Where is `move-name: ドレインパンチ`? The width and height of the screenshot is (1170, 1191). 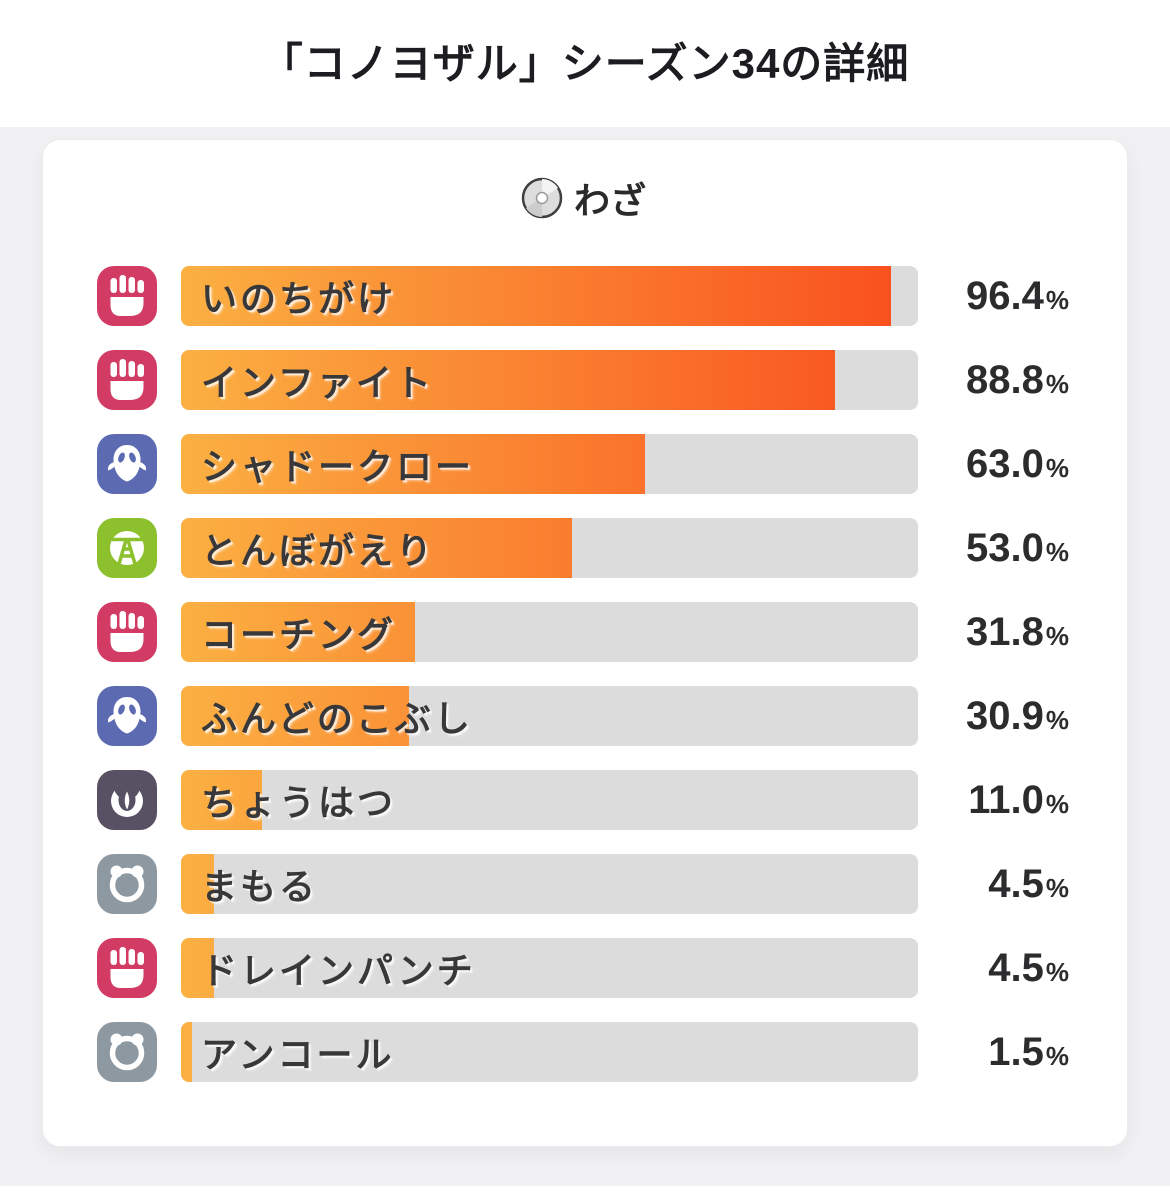
move-name: ドレインパンチ is located at coordinates (338, 970).